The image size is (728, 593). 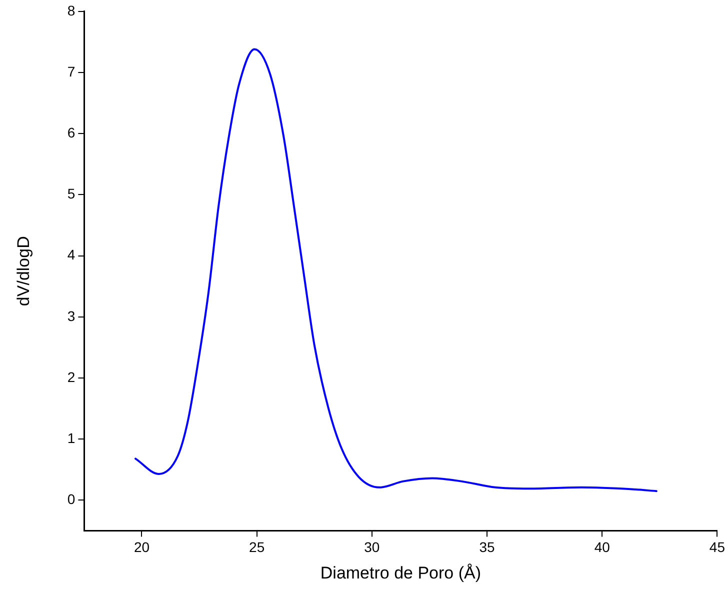 What do you see at coordinates (71, 316) in the screenshot?
I see `y-tick-label: 3` at bounding box center [71, 316].